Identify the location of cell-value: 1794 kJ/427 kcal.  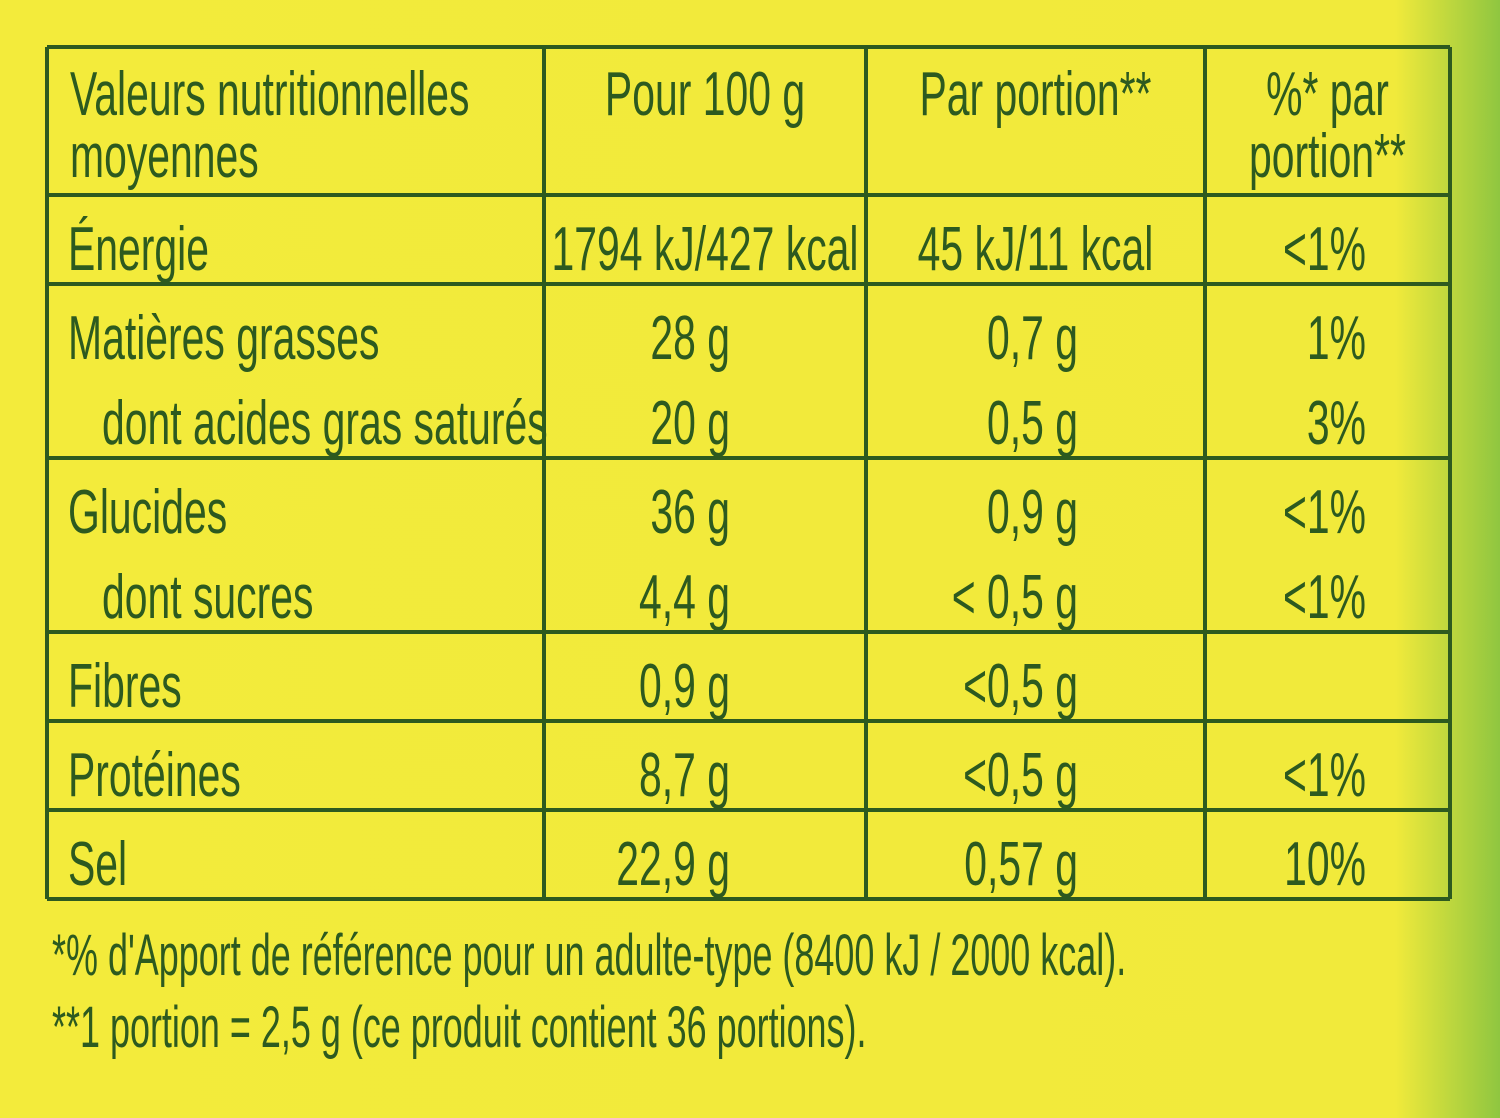
(704, 250).